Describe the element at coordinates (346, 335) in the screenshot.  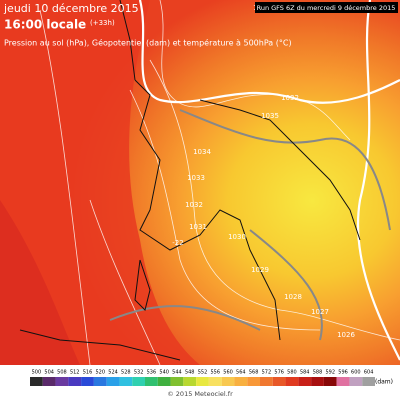
I see `isobar-label: 1026` at that location.